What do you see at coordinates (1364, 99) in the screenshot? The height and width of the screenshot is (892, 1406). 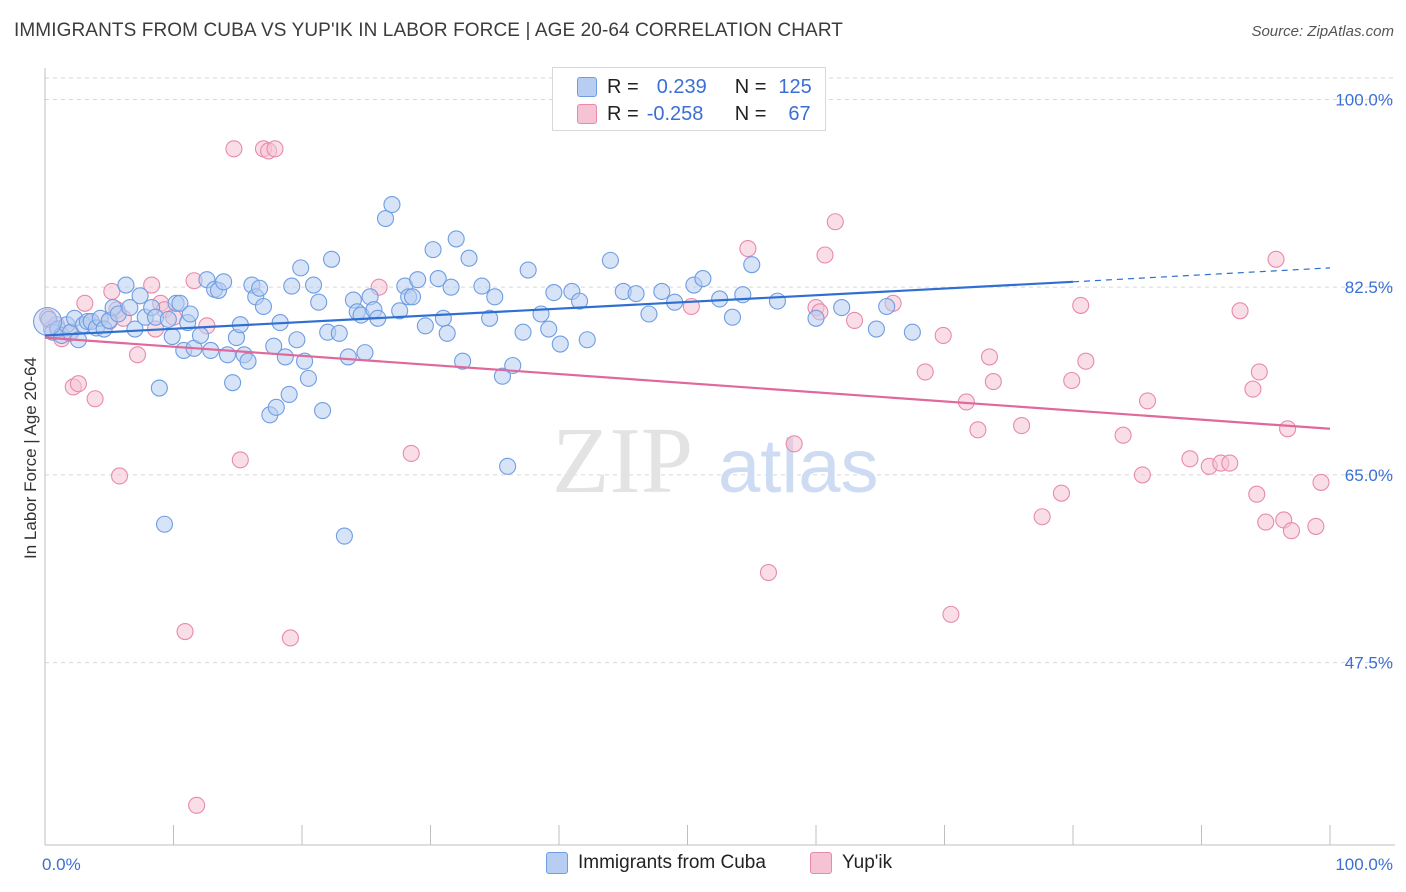 I see `y-tick-label: 100.0%` at bounding box center [1364, 99].